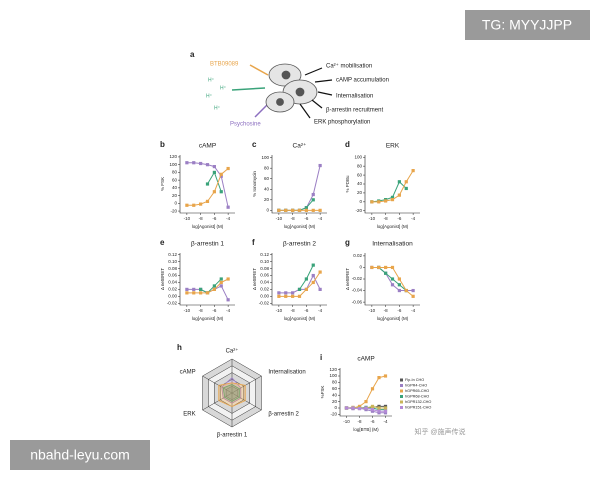 The image size is (600, 480). Describe the element at coordinates (264, 268) in the screenshot. I see `y-tick-label: 0.08` at that location.